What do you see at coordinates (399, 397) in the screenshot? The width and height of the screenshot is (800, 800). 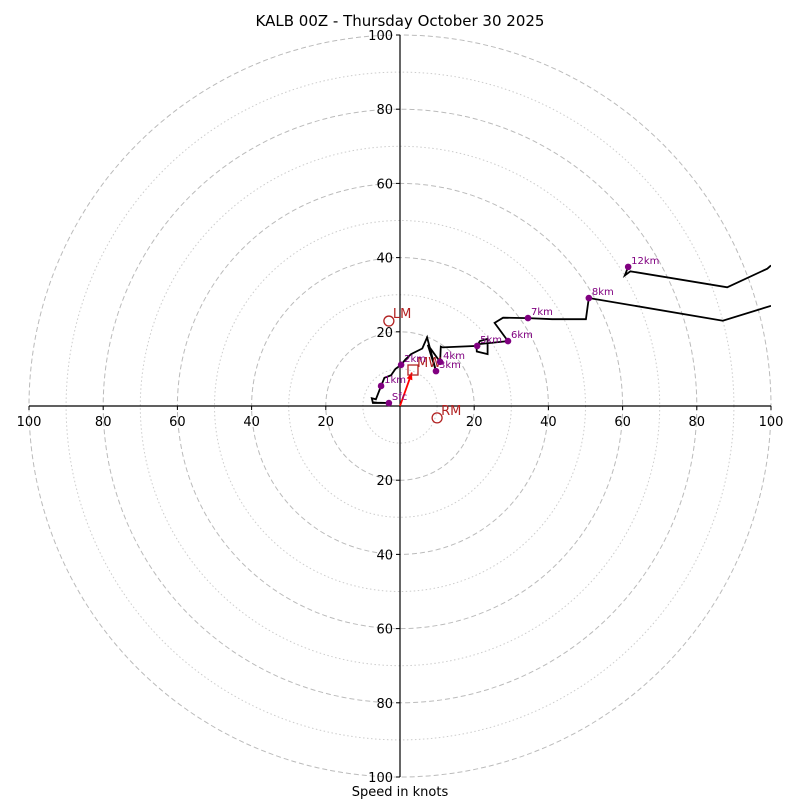 I see `height-marker-label-sfc: Sfc` at bounding box center [399, 397].